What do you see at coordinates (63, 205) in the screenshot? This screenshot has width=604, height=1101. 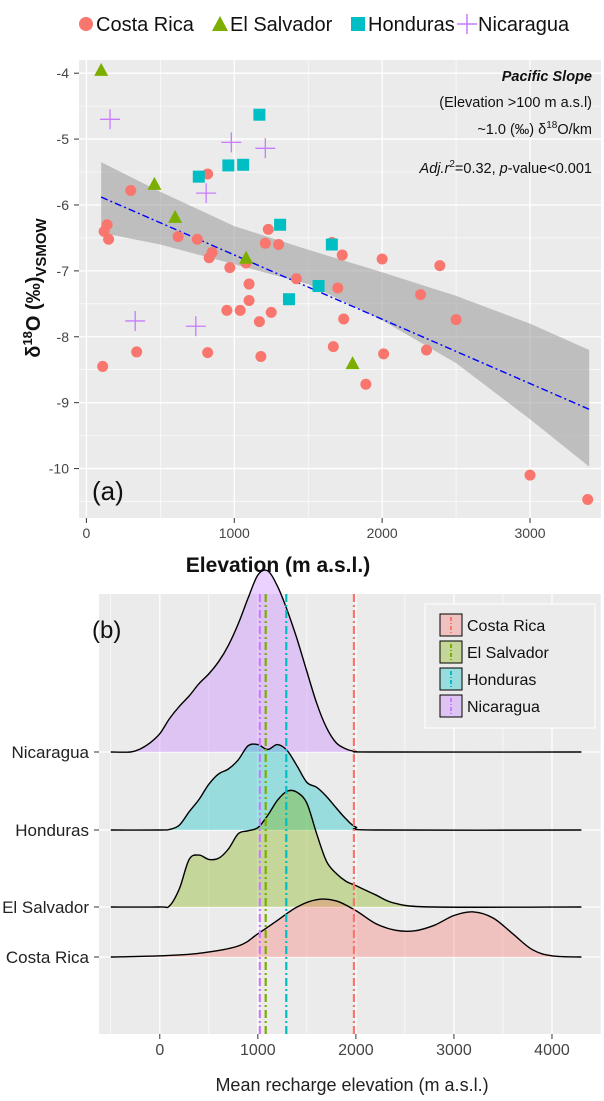 I see `y-tick-label: -6` at bounding box center [63, 205].